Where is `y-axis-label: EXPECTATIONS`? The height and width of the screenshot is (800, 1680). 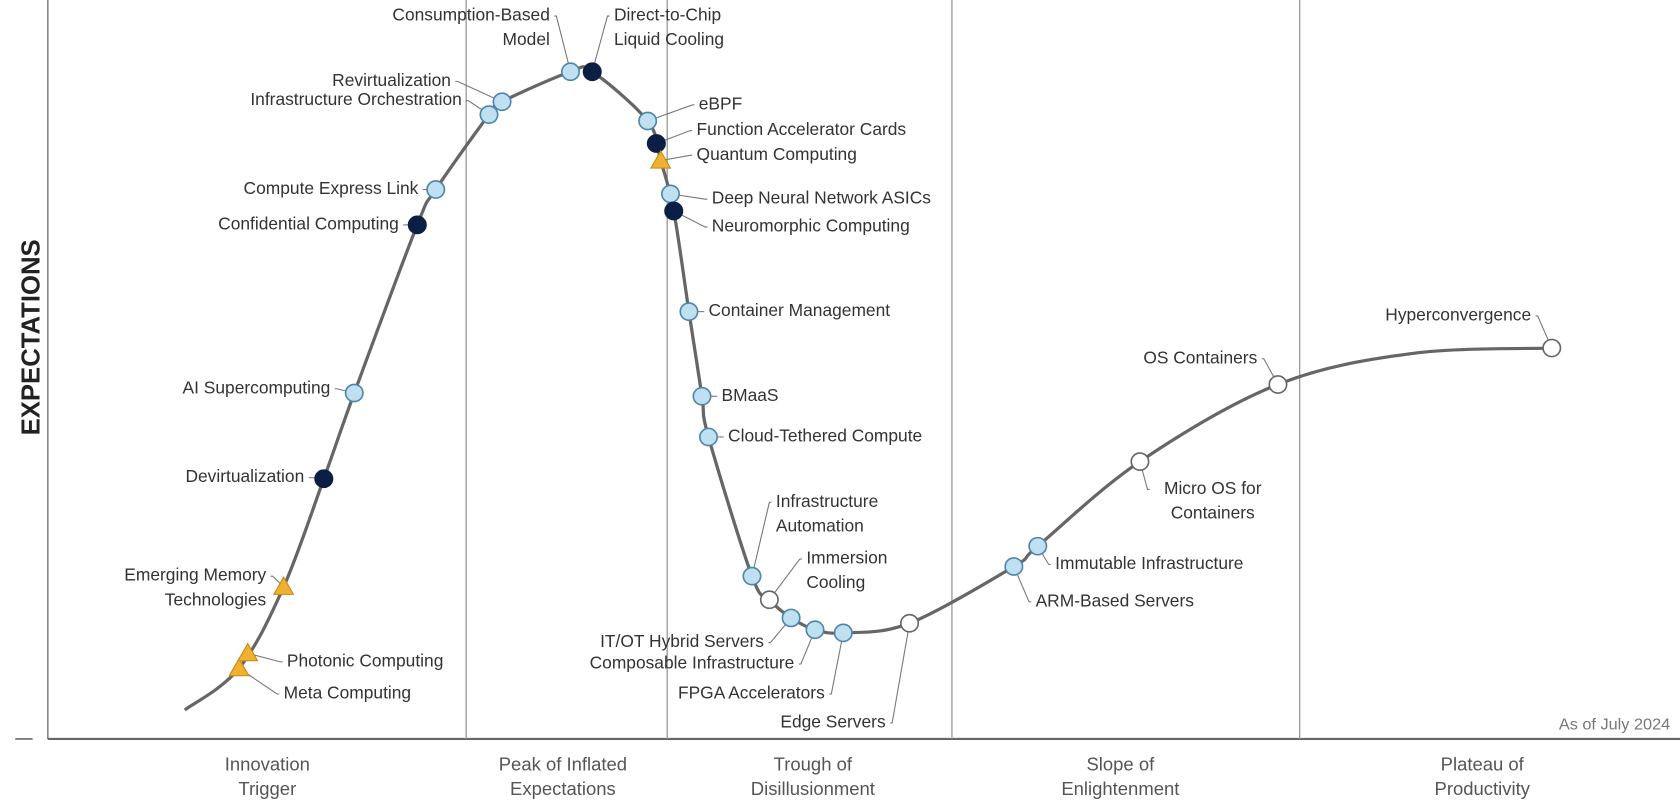 y-axis-label: EXPECTATIONS is located at coordinates (31, 337).